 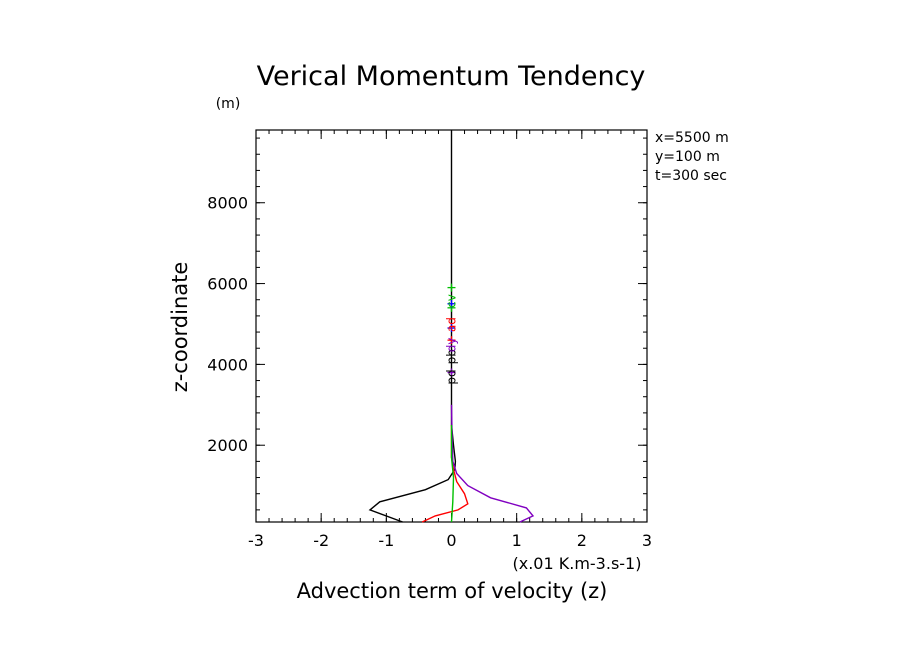 I want to click on x-tick-label: -2, so click(x=321, y=540).